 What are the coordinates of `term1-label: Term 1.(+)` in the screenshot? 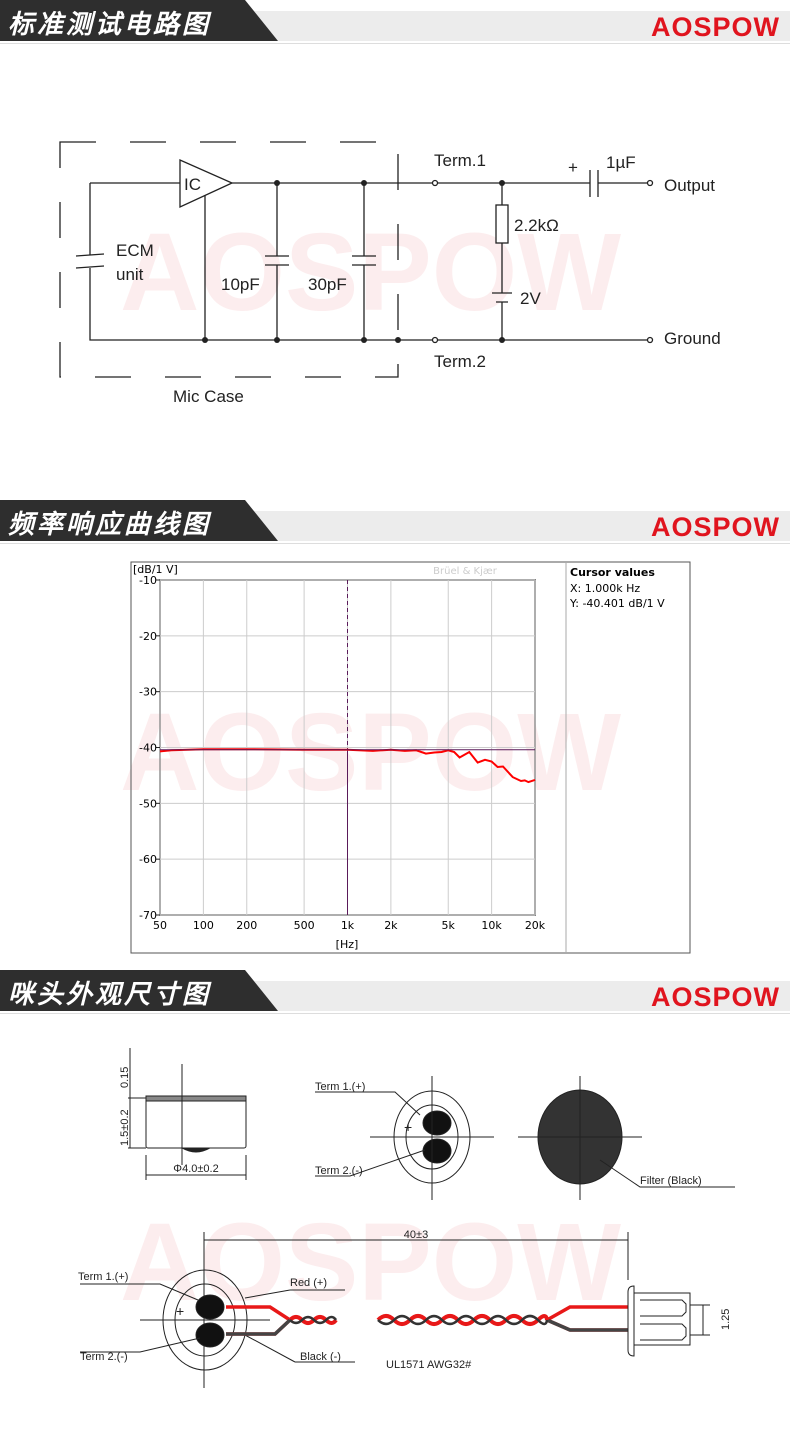 It's located at (340, 1087).